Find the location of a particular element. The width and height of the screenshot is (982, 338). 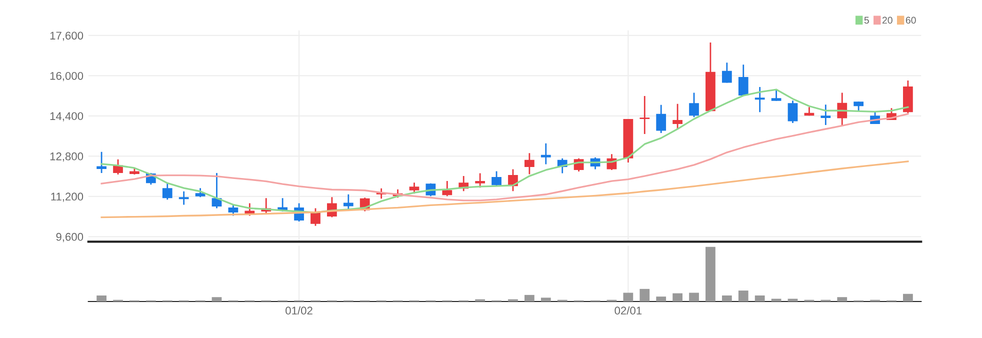

y-tick-label: 14,400 is located at coordinates (67, 117).